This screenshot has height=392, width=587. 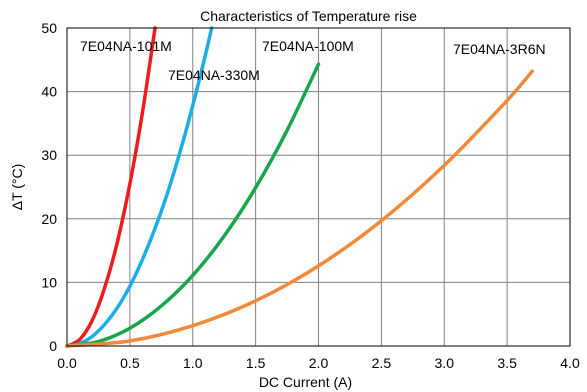 What do you see at coordinates (130, 363) in the screenshot?
I see `x-tick-label: 0.5` at bounding box center [130, 363].